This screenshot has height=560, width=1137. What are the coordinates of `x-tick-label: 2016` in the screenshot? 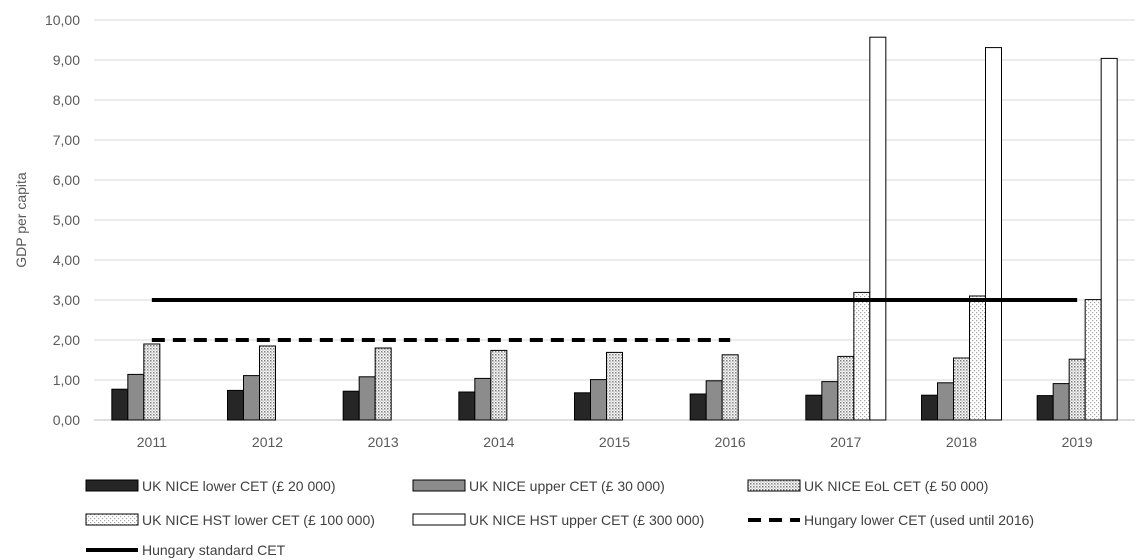 It's located at (730, 442).